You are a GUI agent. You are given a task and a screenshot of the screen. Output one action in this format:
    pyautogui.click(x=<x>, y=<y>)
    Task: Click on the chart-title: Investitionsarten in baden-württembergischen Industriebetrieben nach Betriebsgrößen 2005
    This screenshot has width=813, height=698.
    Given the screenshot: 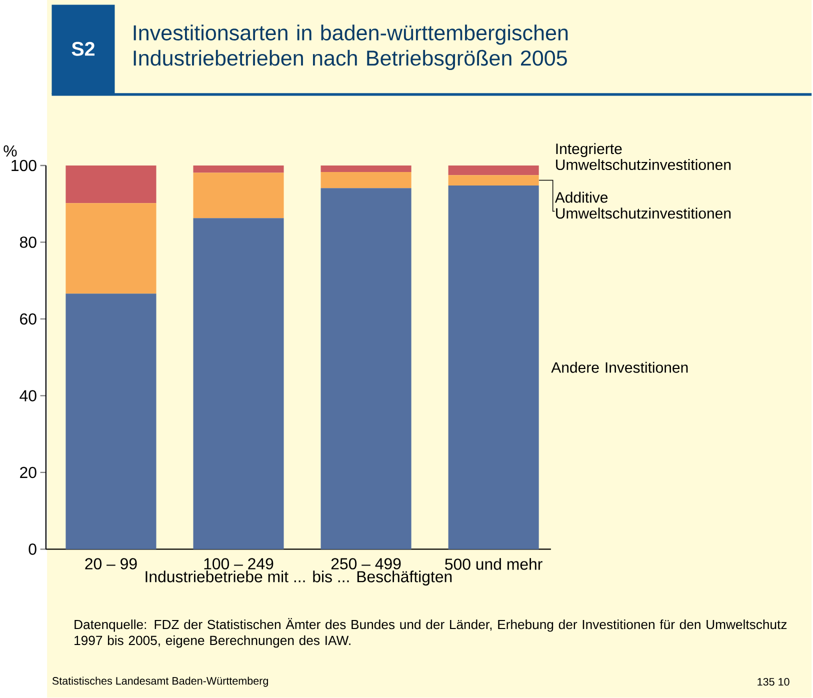 What is the action you would take?
    pyautogui.click(x=351, y=47)
    